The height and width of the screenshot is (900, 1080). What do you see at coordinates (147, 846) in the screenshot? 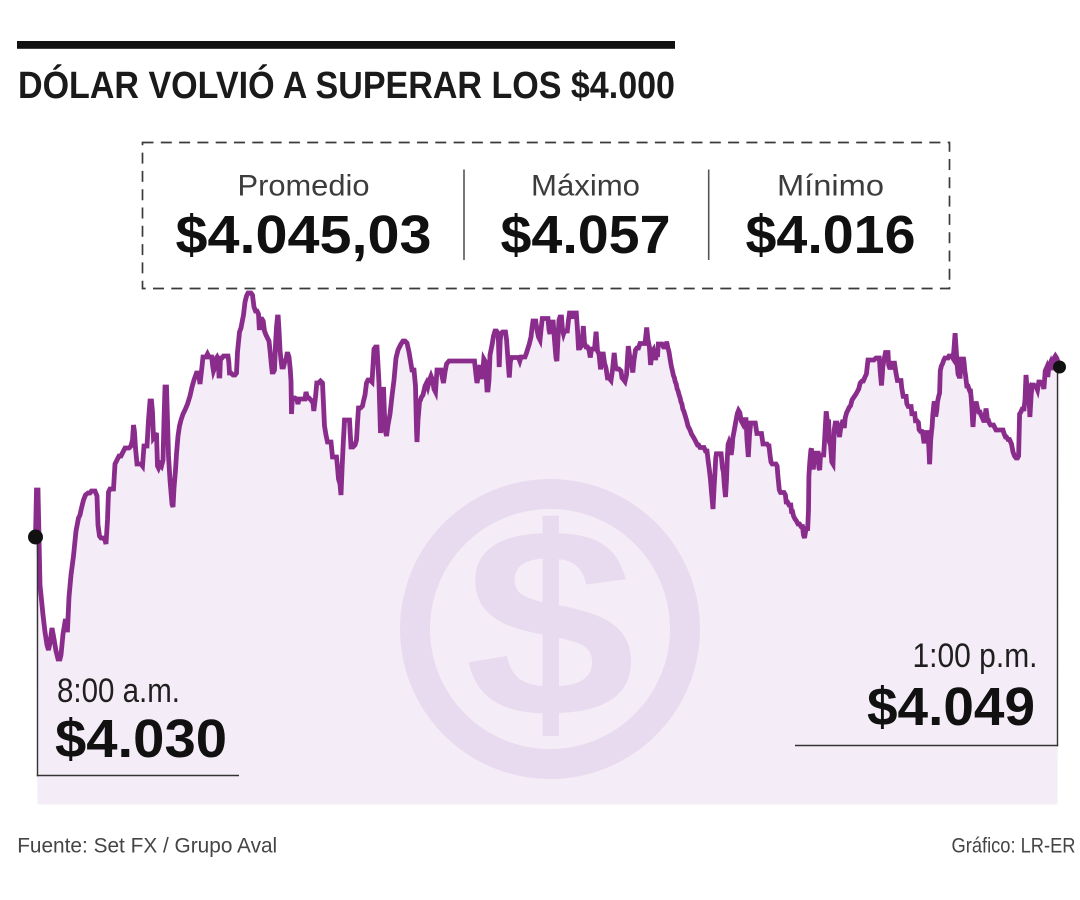
I see `svg-text: Fuente: Set FX / Grupo Aval` at bounding box center [147, 846].